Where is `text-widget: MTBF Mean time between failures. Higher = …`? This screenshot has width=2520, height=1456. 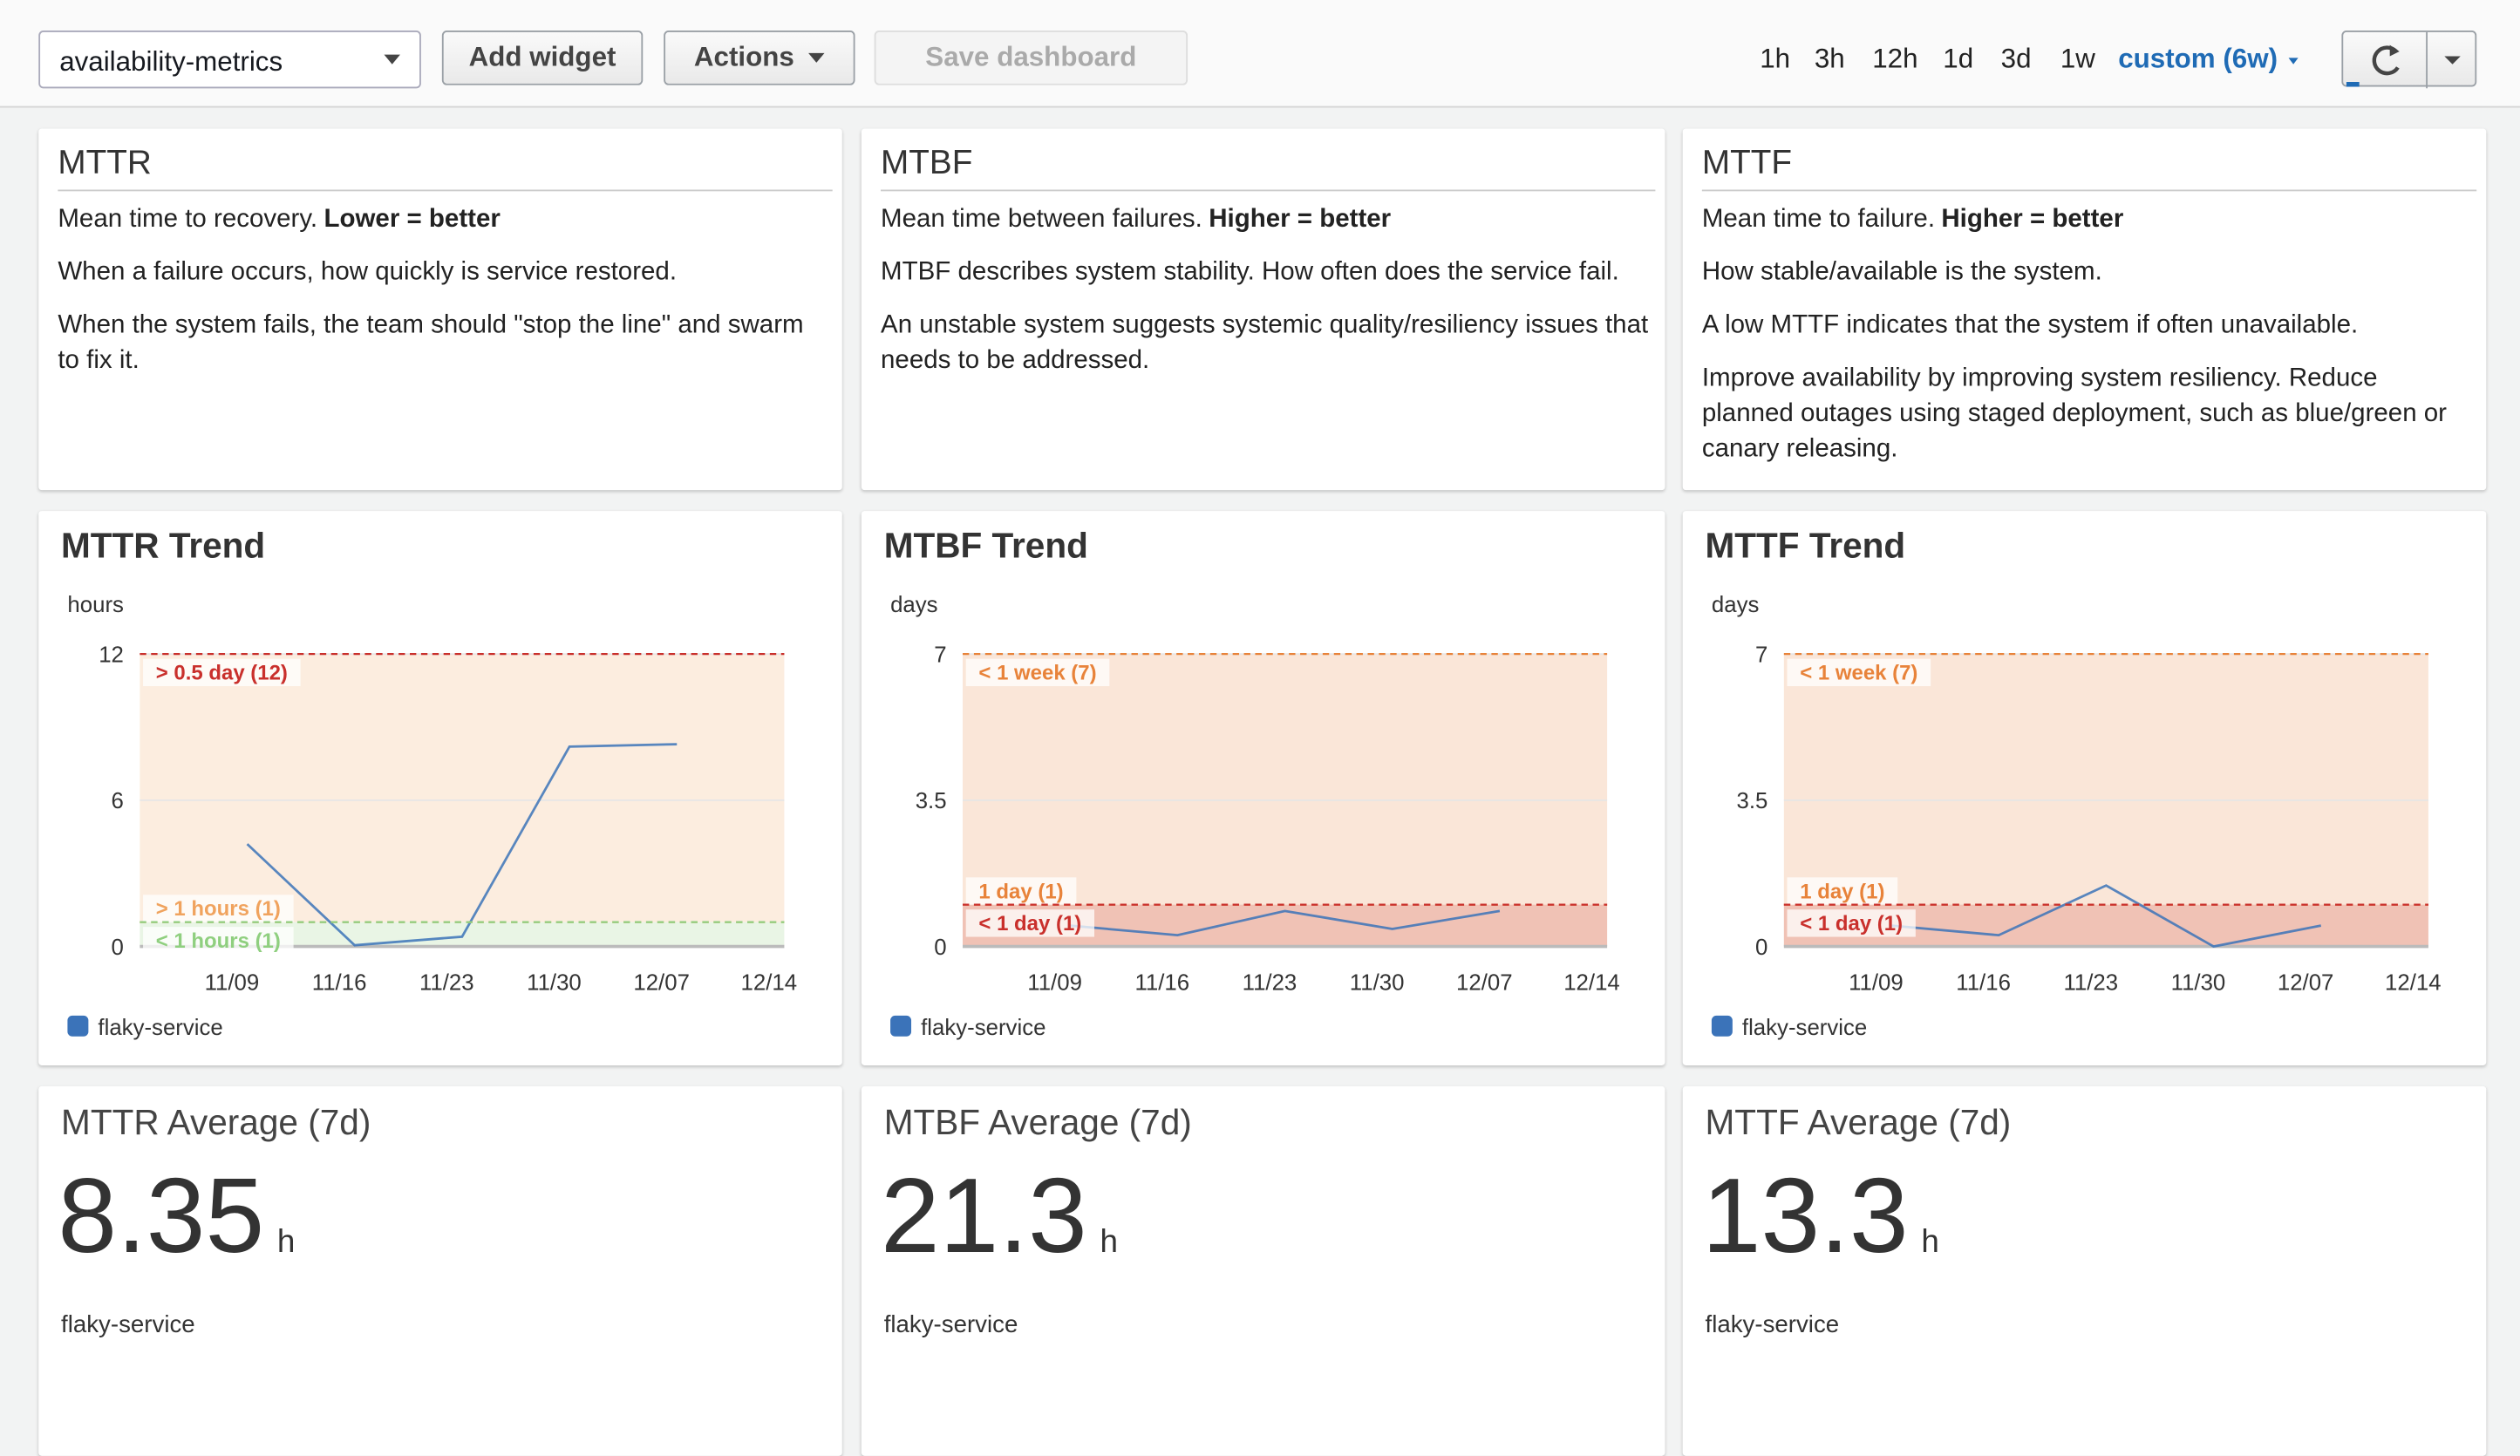
text-widget: MTBF Mean time between failures. Higher = … is located at coordinates (1263, 309).